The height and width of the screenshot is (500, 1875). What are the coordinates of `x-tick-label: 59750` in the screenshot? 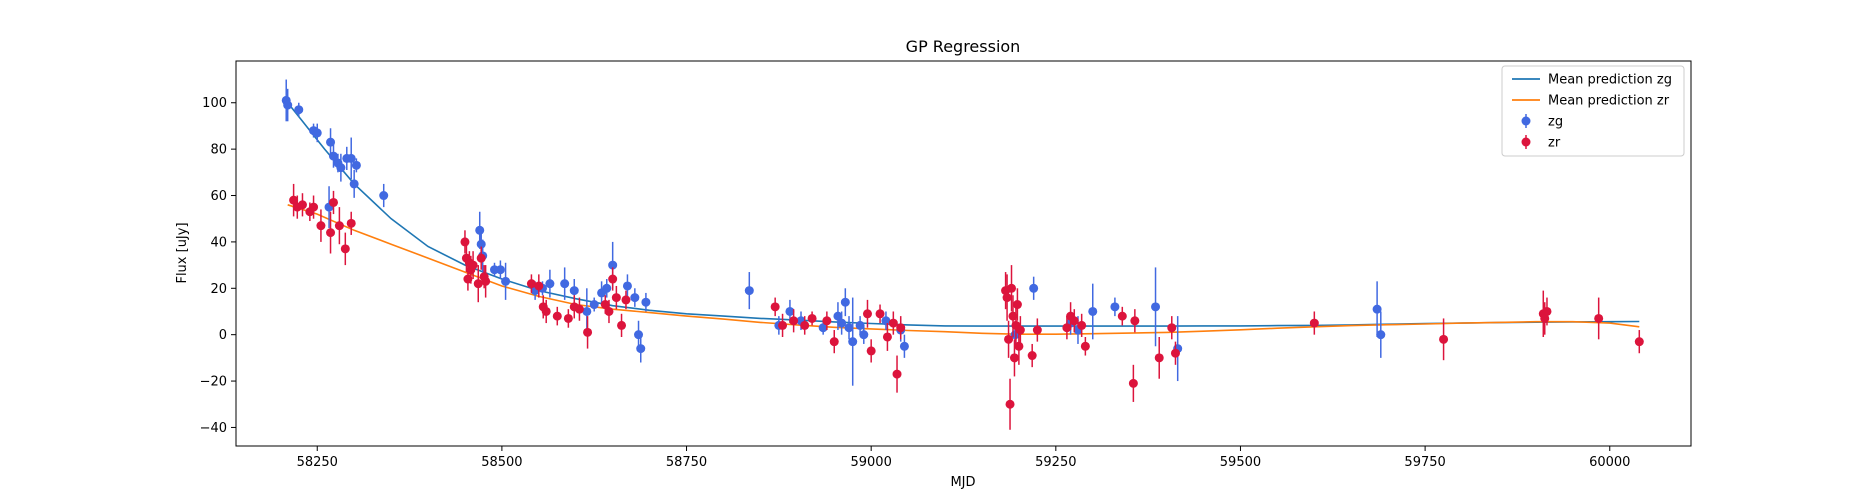 It's located at (1424, 462).